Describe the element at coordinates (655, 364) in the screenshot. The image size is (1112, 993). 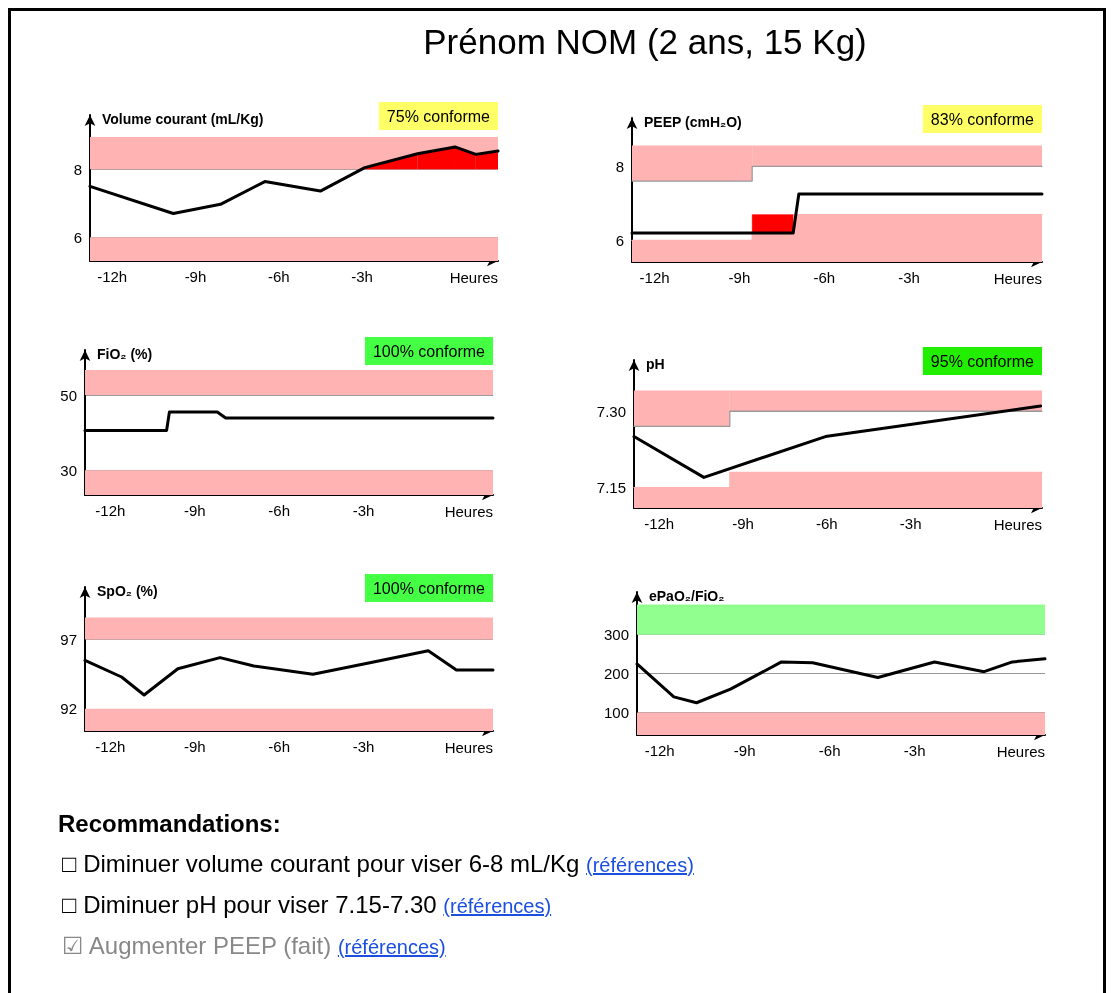
I see `y-axis-title: pH` at that location.